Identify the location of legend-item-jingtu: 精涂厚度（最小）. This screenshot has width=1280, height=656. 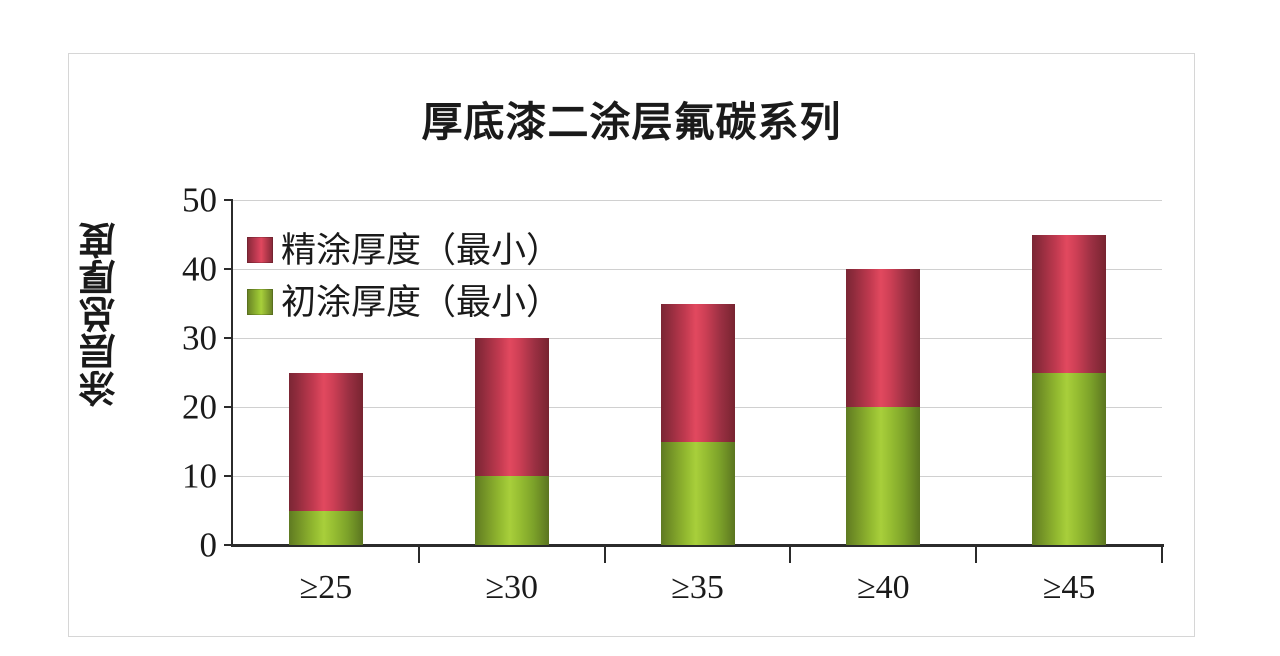
(404, 250).